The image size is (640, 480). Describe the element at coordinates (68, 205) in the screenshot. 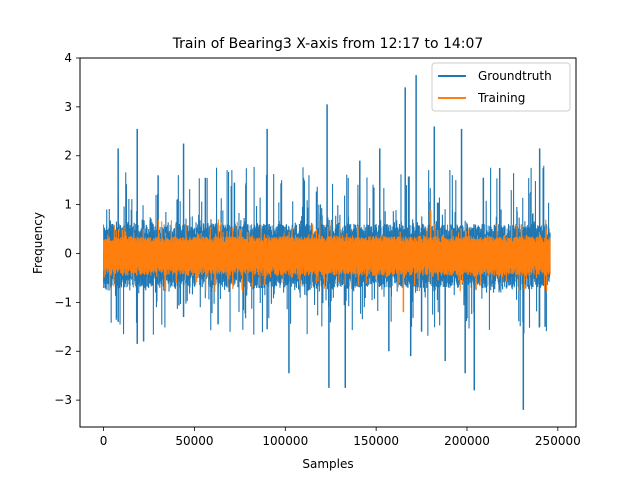

I see `y-tick-label: 1` at that location.